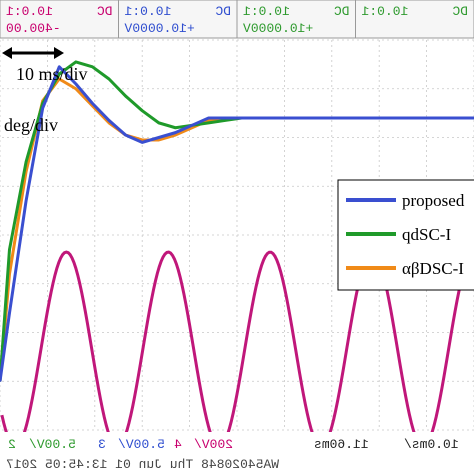 This screenshot has width=474, height=474. What do you see at coordinates (52, 74) in the screenshot?
I see `time-div-label: 10 ms/div` at bounding box center [52, 74].